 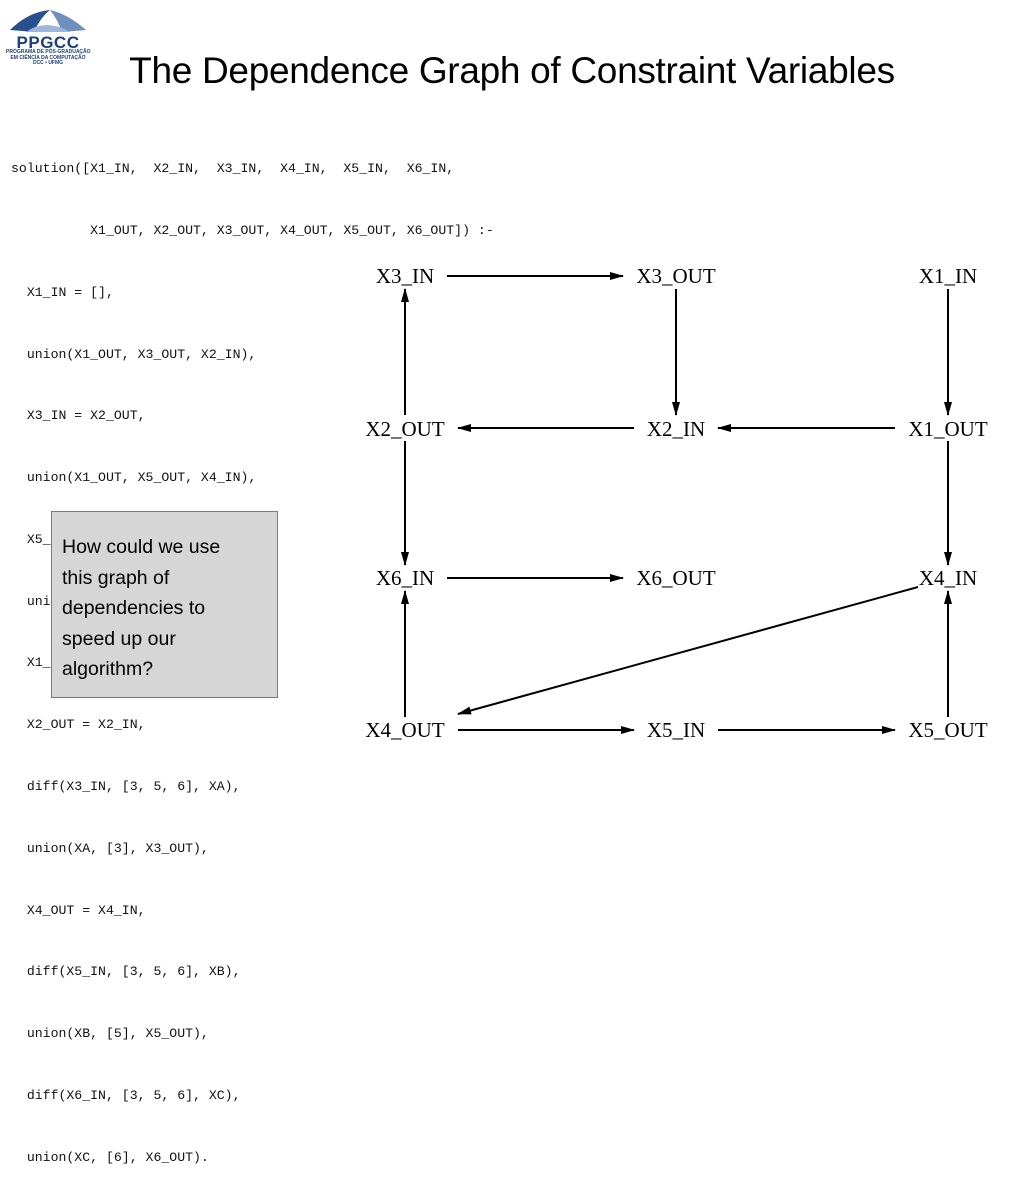 I want to click on node-x4-out: X4_OUT, so click(x=404, y=730).